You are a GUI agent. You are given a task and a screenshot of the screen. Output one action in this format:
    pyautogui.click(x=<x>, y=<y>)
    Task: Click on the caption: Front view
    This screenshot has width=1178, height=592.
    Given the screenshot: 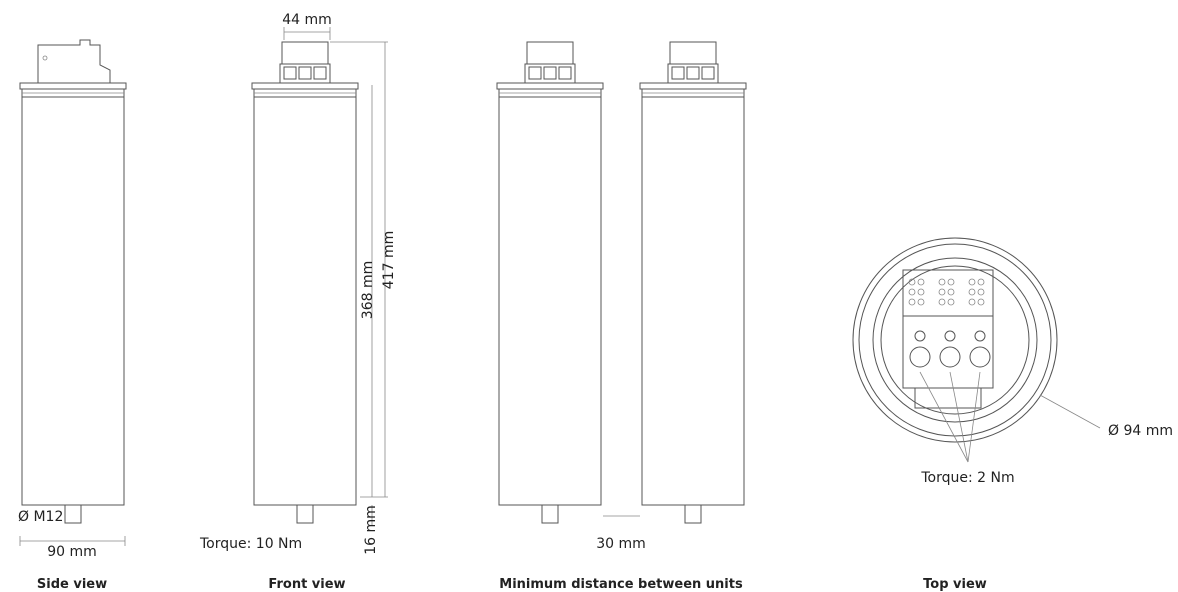 What is the action you would take?
    pyautogui.click(x=306, y=584)
    